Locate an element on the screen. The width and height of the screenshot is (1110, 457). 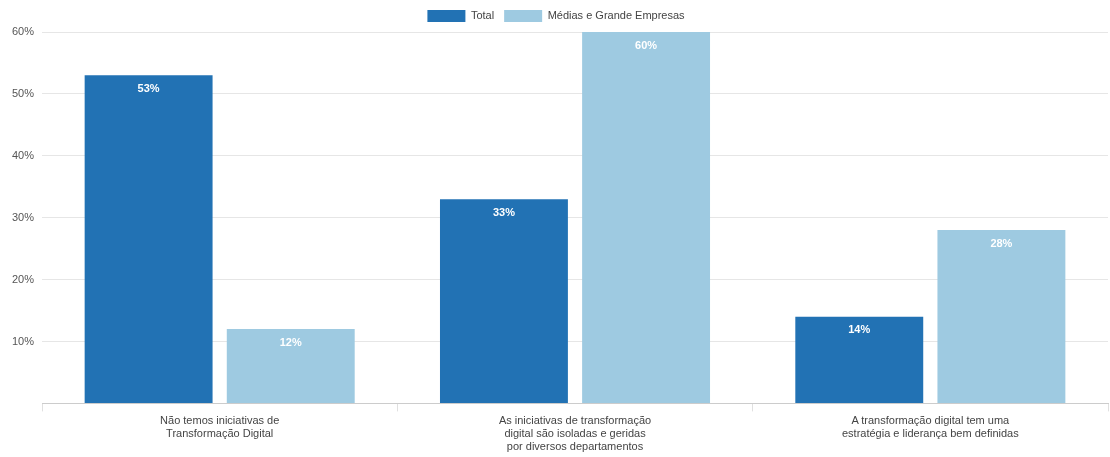
x-tick-label: A transformação digital tem uma estratégia e liderança bem definidas is located at coordinates (930, 427).